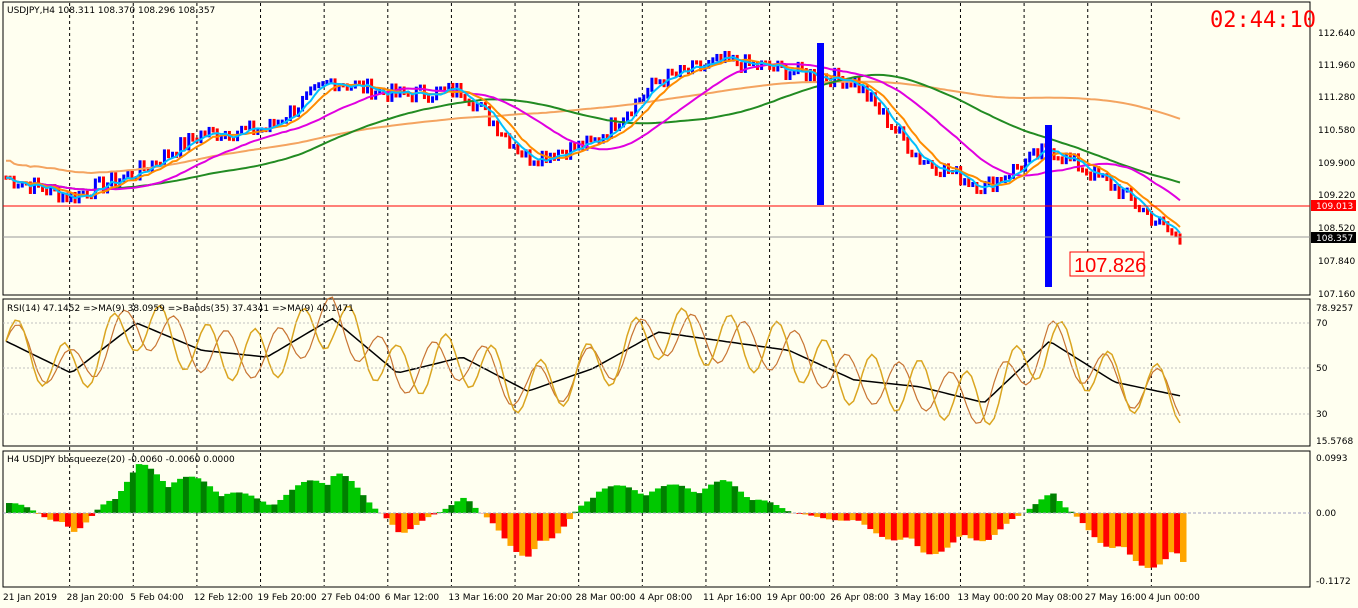  I want to click on squeeze-tick: 0.00, so click(1326, 514).